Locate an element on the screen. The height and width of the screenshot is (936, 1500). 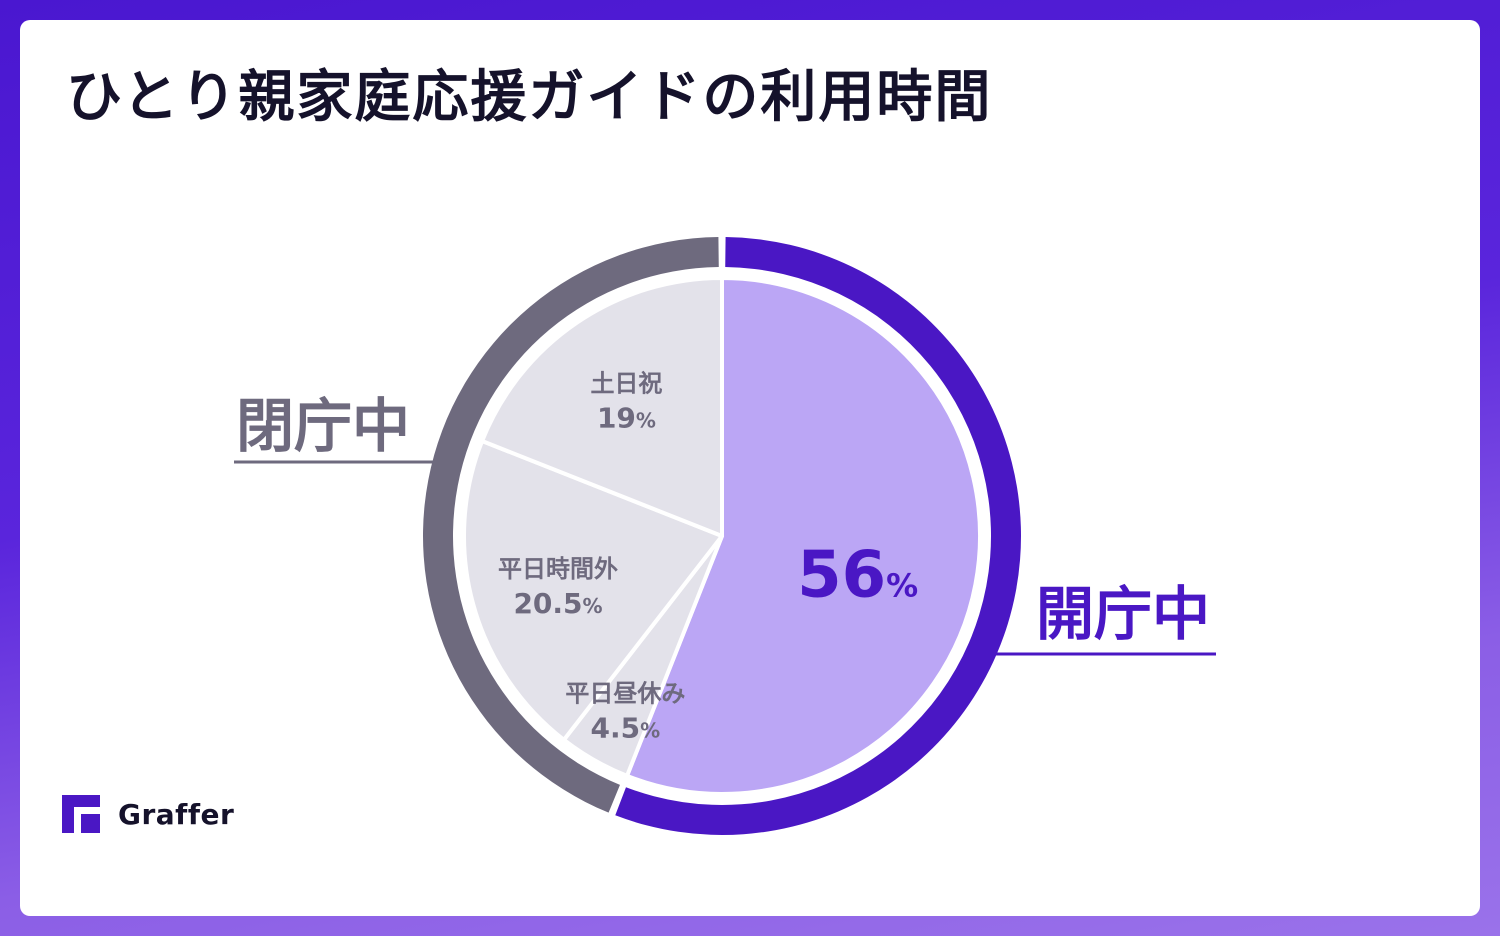
ring-closed is located at coordinates (571, 525).